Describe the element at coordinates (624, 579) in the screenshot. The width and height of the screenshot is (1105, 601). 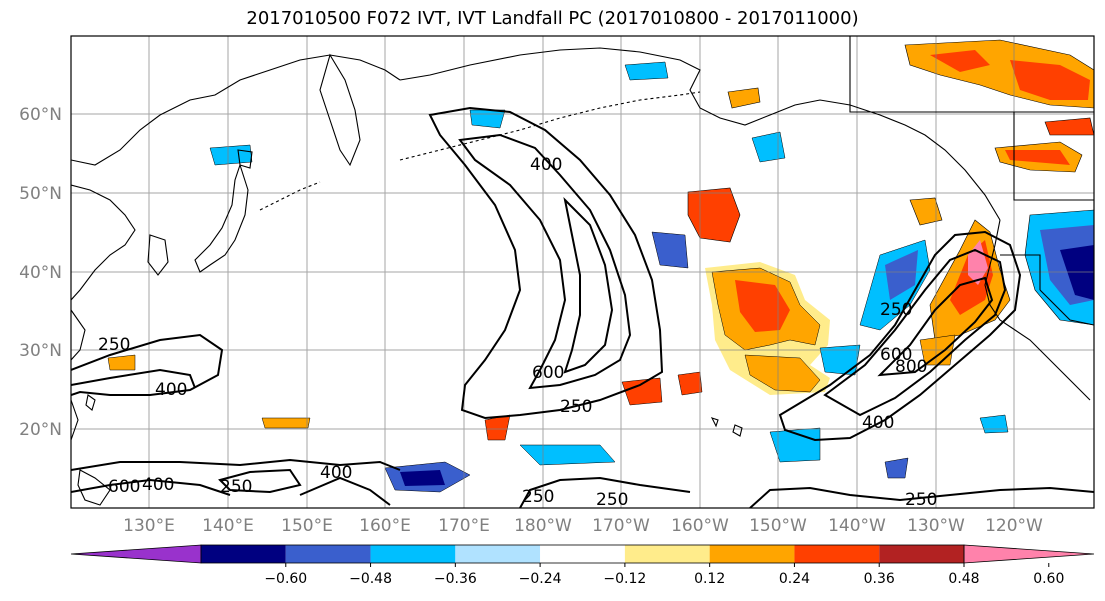
I see `colorbar-tick-label: −0.12` at that location.